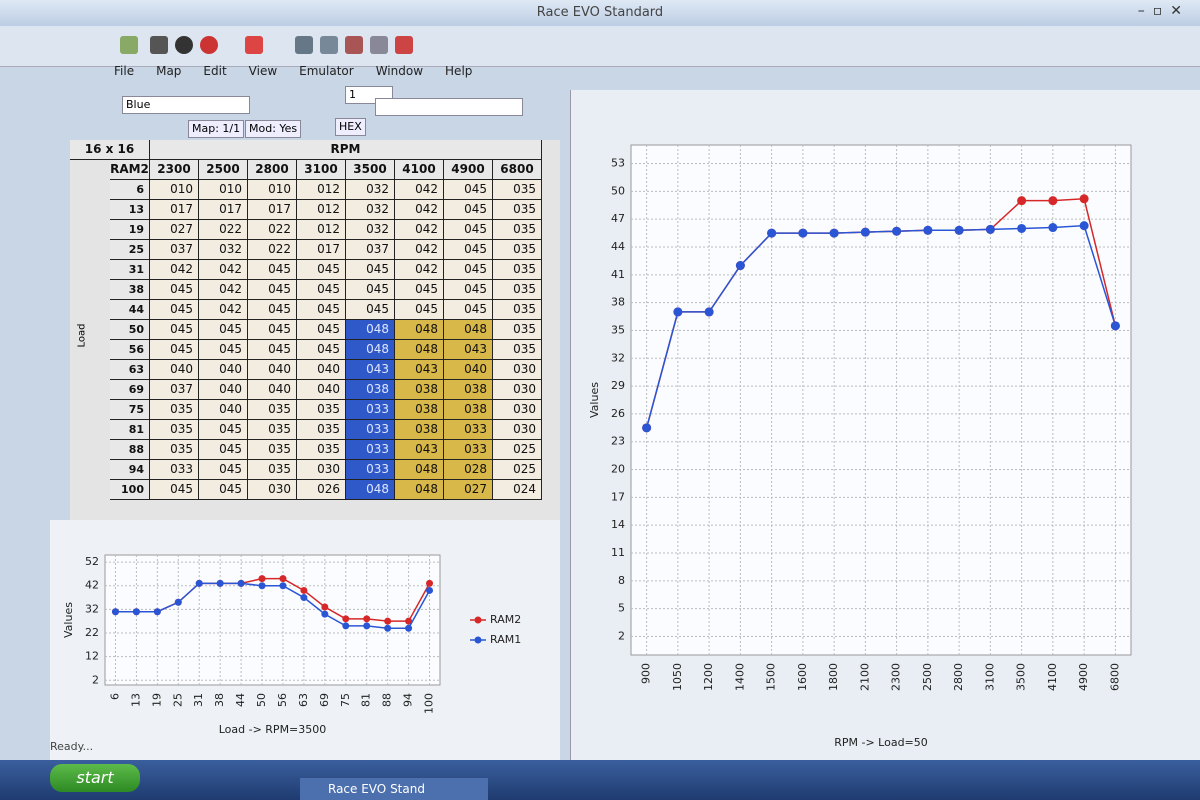 This screenshot has height=800, width=1200. What do you see at coordinates (517, 470) in the screenshot?
I see `table-cell: 025` at bounding box center [517, 470].